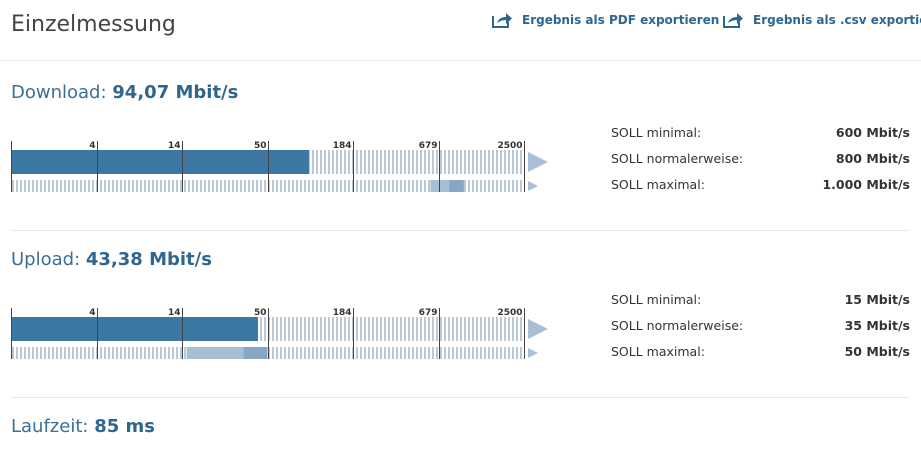 This screenshot has width=921, height=449. I want to click on target-value: 35 Mbit/s, so click(877, 325).